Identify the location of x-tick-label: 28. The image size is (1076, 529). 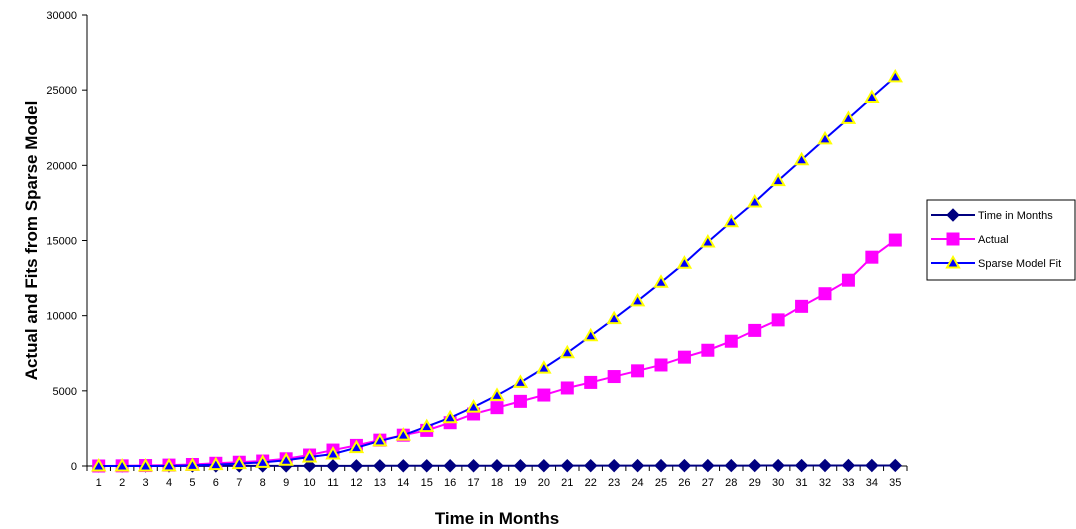
(731, 483).